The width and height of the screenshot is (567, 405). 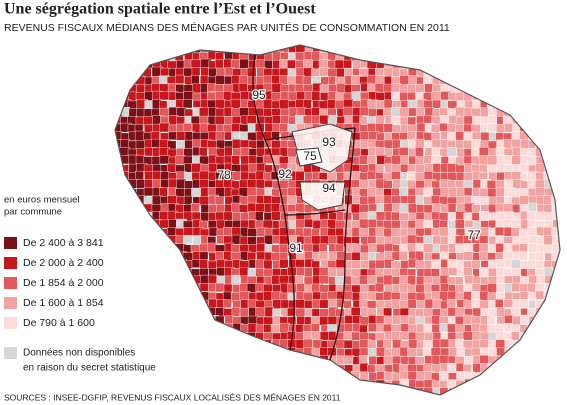 I want to click on legend-label: De 1 854 à 2 000, so click(x=63, y=283).